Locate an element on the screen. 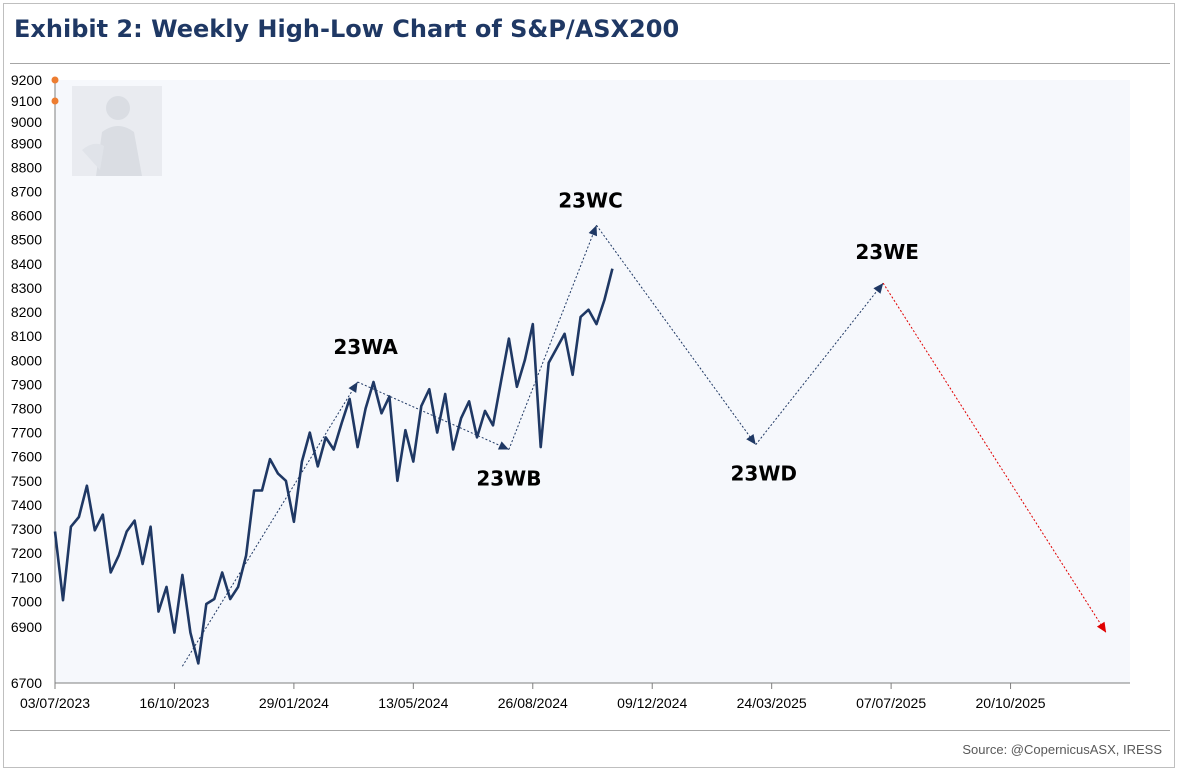  y-tick-label: 8700 is located at coordinates (26, 192).